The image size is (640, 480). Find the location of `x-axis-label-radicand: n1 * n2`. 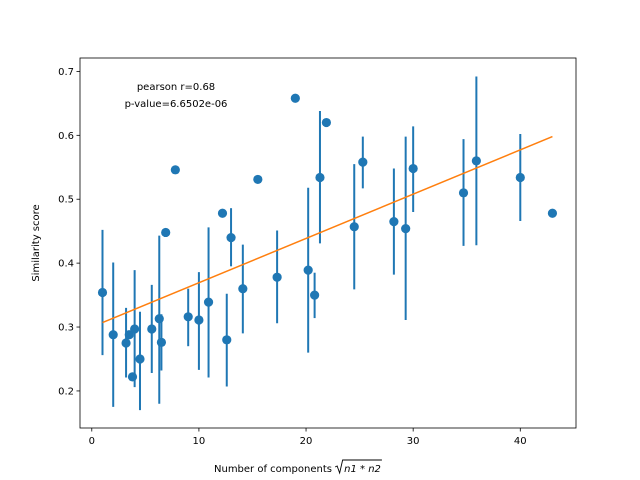

x-axis-label-radicand: n1 * n2 is located at coordinates (362, 469).